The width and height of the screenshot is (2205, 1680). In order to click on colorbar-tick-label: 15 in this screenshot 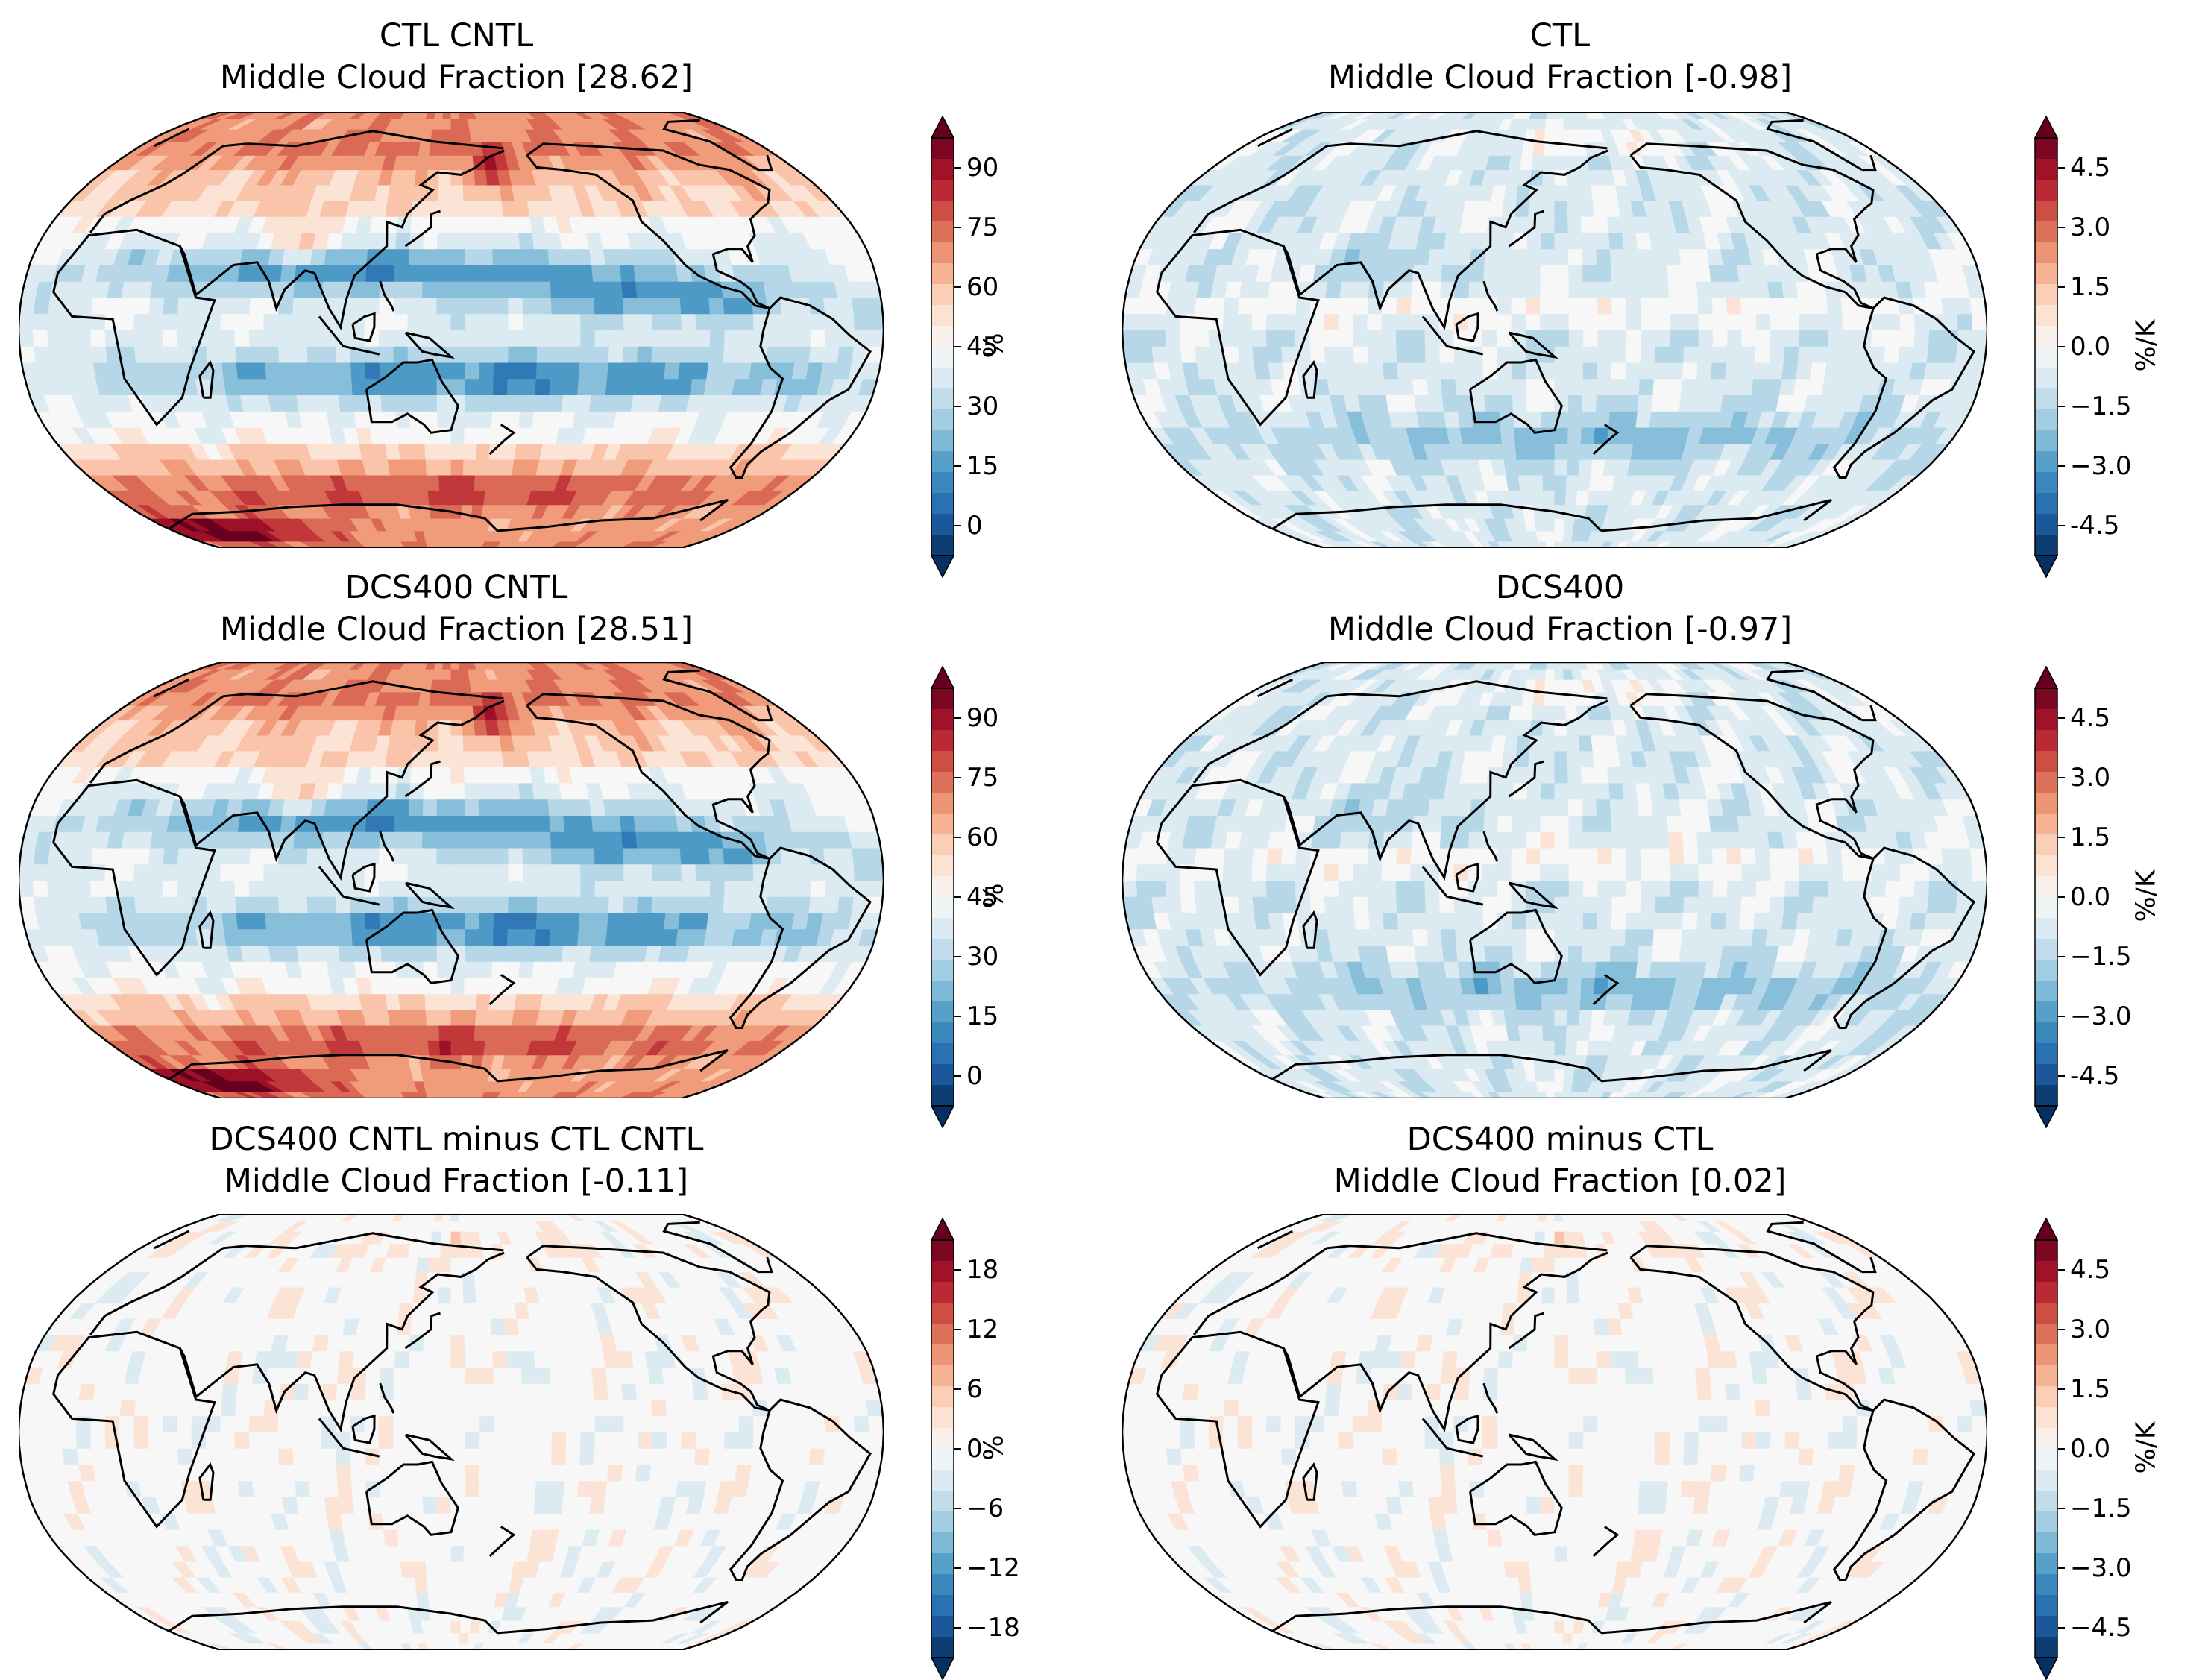, I will do `click(982, 1016)`.